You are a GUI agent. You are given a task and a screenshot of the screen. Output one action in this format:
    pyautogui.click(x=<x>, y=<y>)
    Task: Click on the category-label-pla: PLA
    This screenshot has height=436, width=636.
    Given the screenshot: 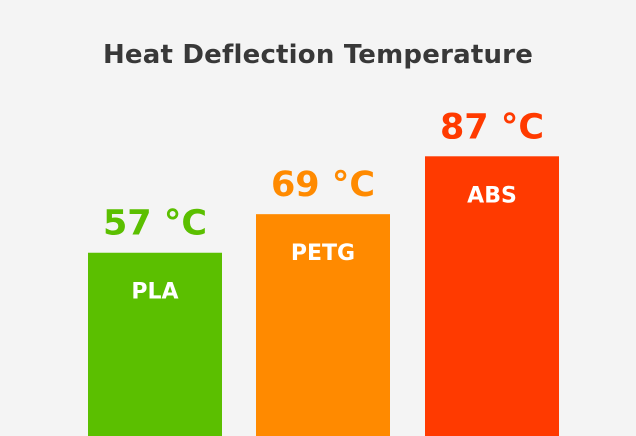 What is the action you would take?
    pyautogui.click(x=154, y=292)
    